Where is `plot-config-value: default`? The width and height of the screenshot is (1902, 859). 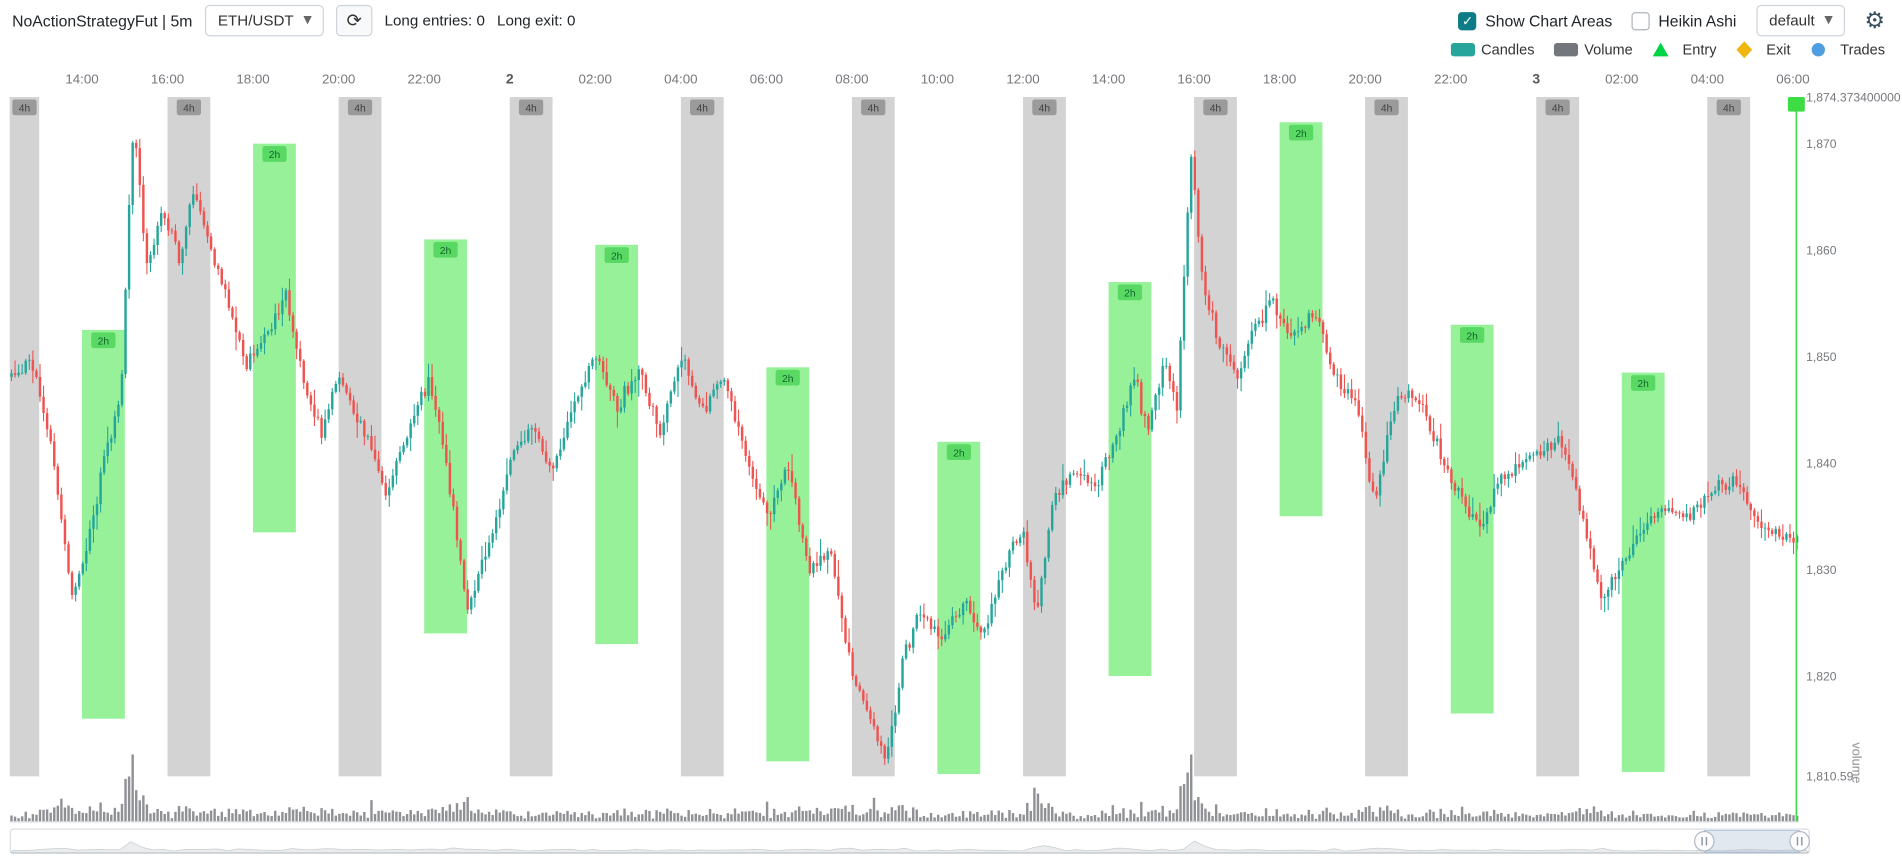 plot-config-value: default is located at coordinates (1792, 21).